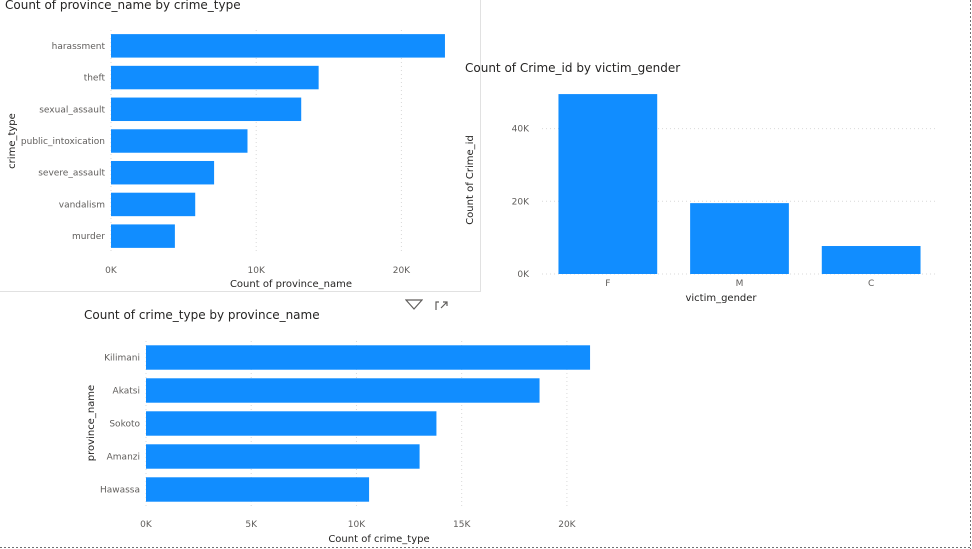 The width and height of the screenshot is (972, 549). I want to click on chart-title: Count of Crime_id by victim_gender, so click(573, 68).